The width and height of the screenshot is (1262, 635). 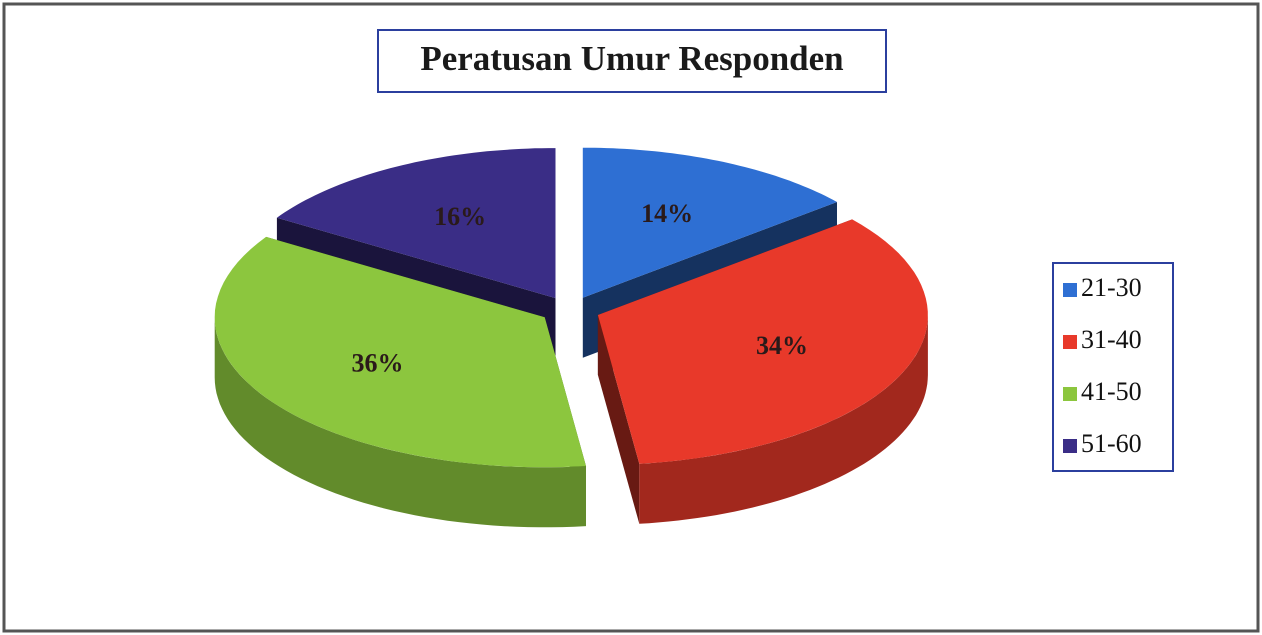 I want to click on legend-box, so click(x=1113, y=367).